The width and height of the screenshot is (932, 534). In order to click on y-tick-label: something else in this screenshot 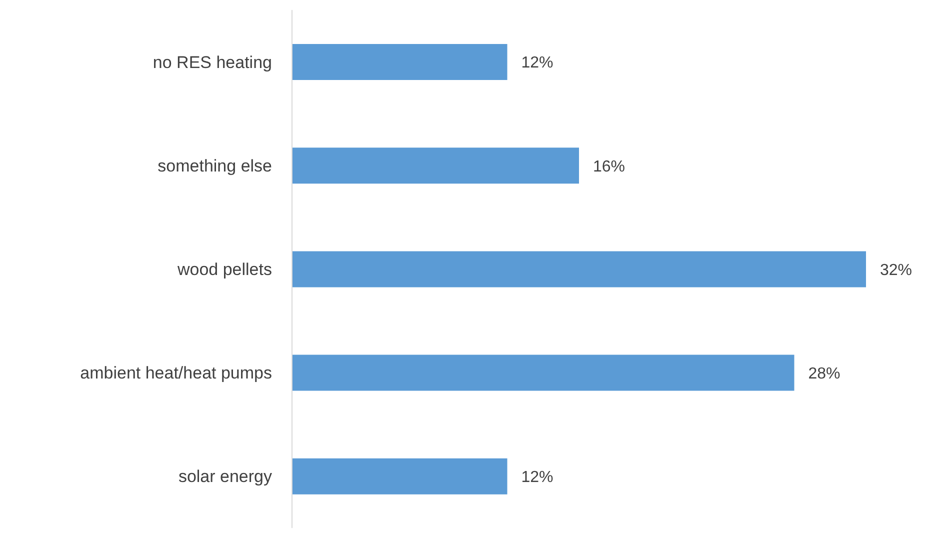, I will do `click(215, 166)`.